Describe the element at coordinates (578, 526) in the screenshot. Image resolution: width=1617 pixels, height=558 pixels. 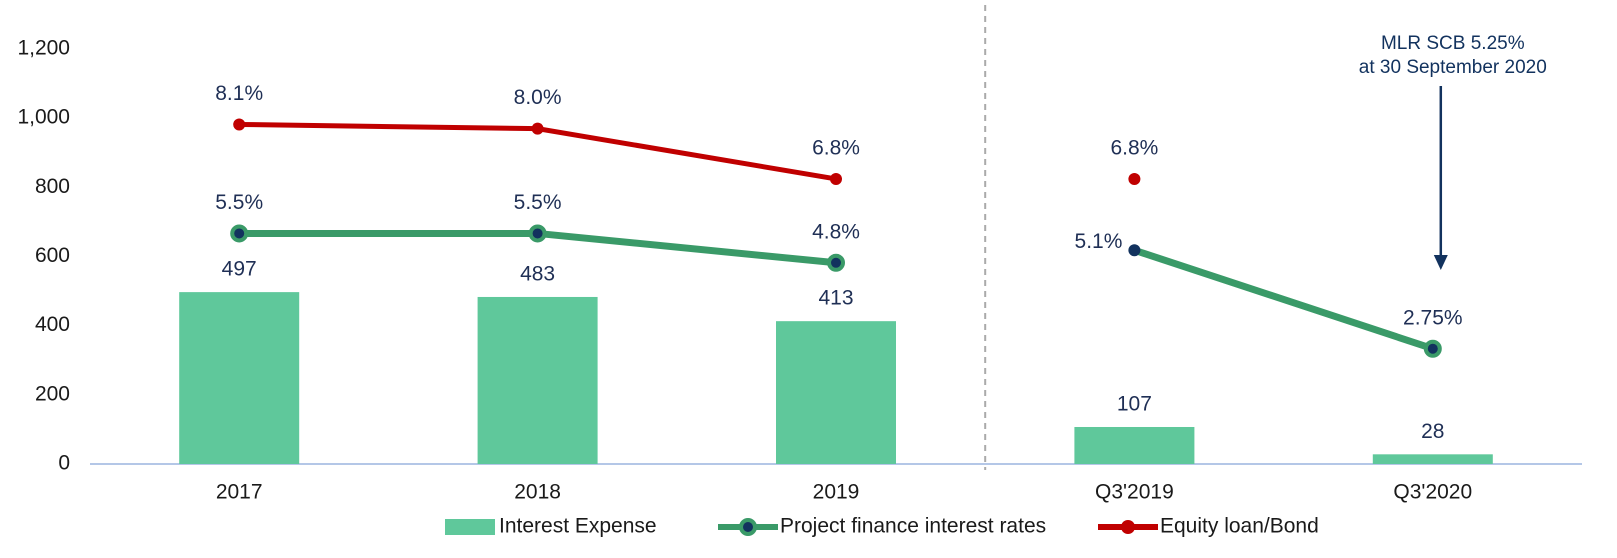
I see `legend-label: Interest Expense` at that location.